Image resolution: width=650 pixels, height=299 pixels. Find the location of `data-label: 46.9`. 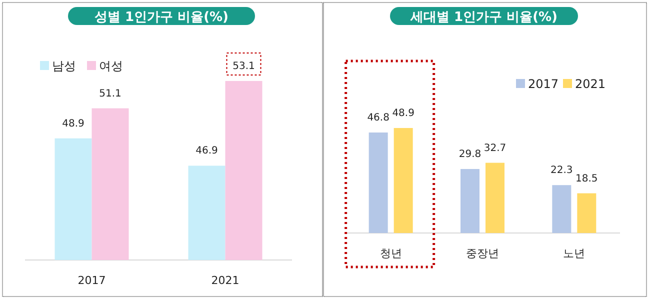

data-label: 46.9 is located at coordinates (207, 151).